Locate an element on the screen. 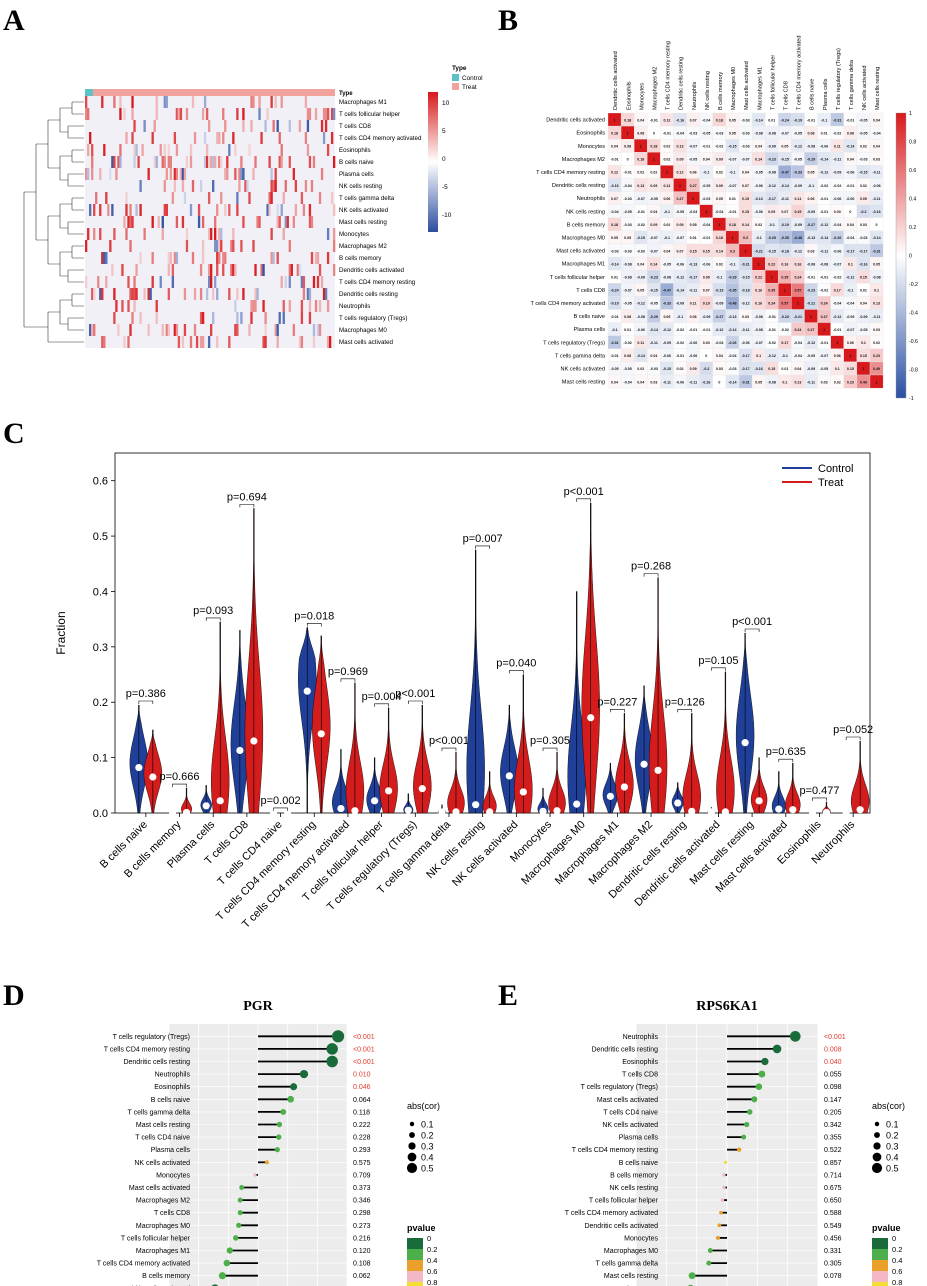 This screenshot has height=1286, width=927. matrix-cell-value: -0.02 is located at coordinates (837, 133).